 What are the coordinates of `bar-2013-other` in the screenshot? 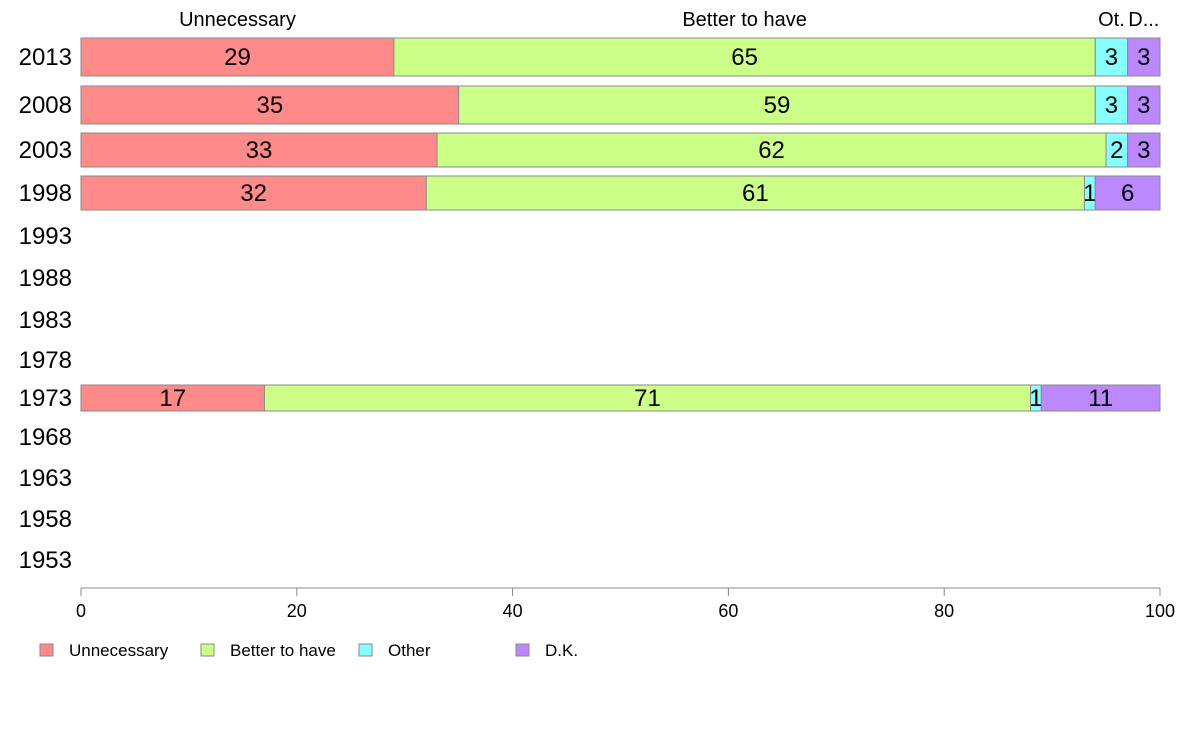 It's located at (1111, 57).